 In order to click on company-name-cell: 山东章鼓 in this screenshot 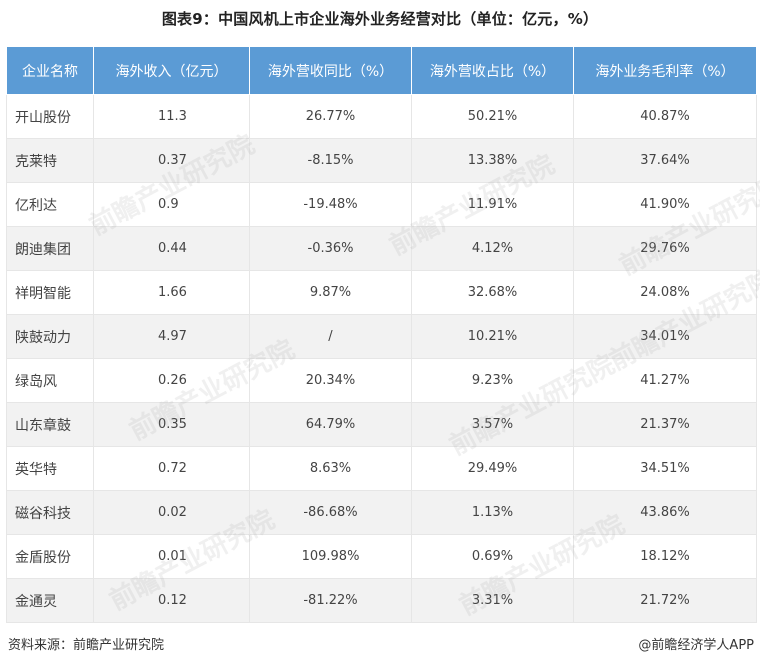, I will do `click(50, 424)`.